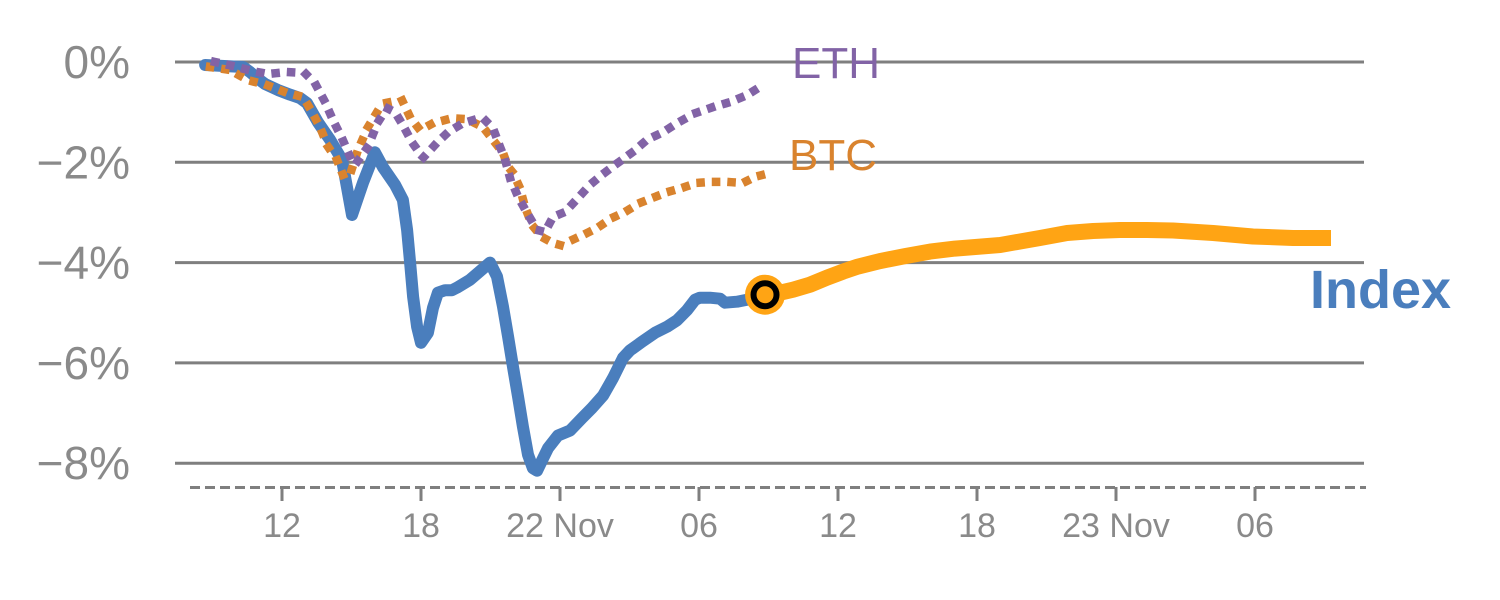  Describe the element at coordinates (1116, 526) in the screenshot. I see `x-axis-tick-label: 23 Nov` at that location.